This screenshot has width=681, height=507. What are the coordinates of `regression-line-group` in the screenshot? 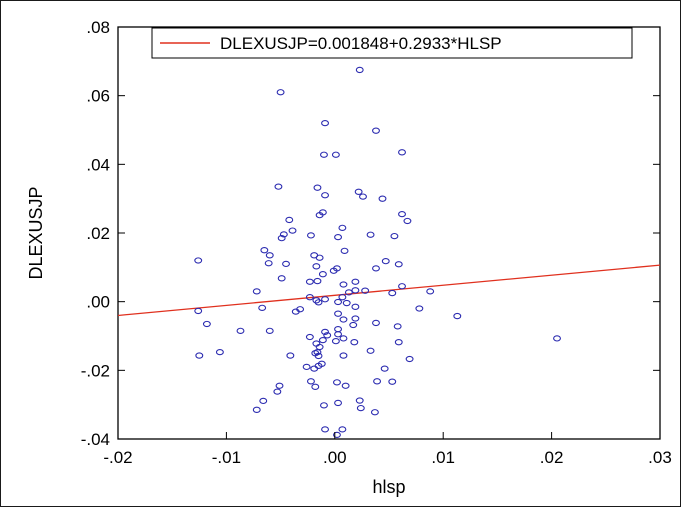 It's located at (389, 290).